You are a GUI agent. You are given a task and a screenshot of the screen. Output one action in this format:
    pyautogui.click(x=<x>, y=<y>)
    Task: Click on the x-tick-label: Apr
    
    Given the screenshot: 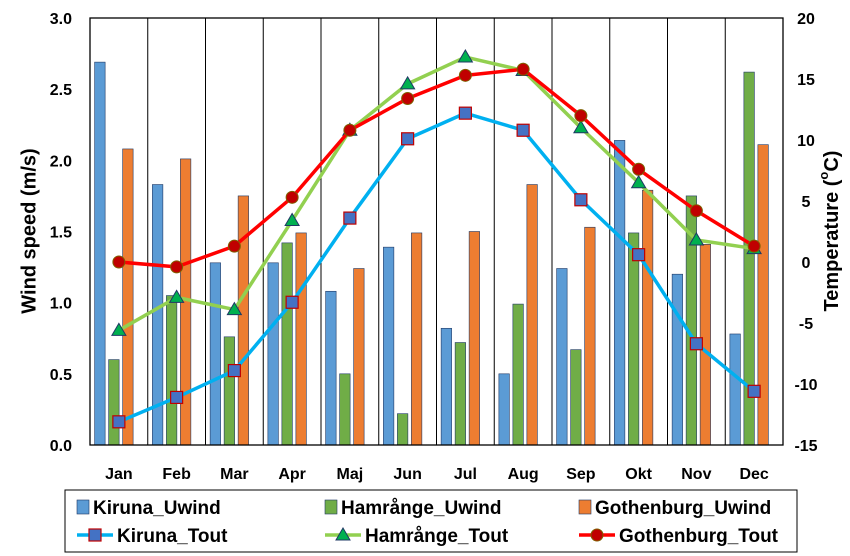 What is the action you would take?
    pyautogui.click(x=292, y=474)
    